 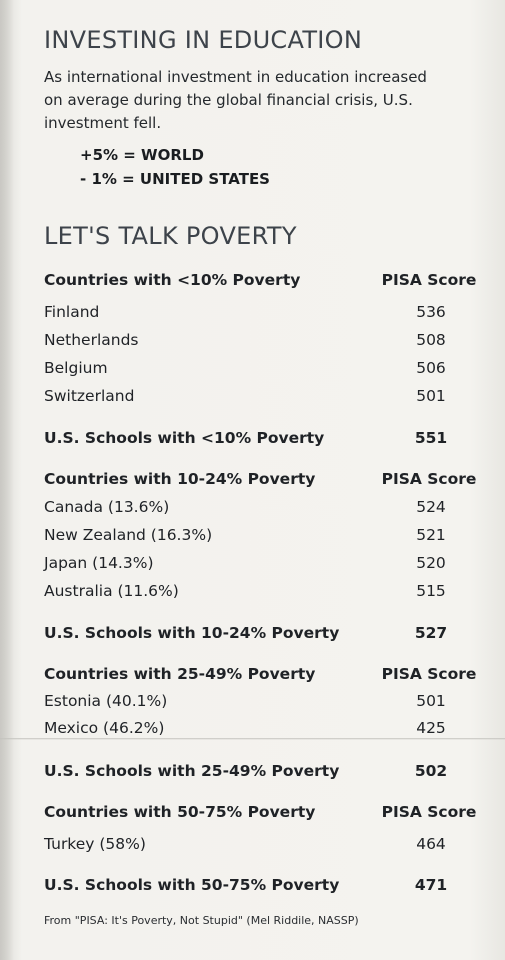 I want to click on us-schools-label: U.S. Schools with <10% Poverty, so click(x=184, y=438).